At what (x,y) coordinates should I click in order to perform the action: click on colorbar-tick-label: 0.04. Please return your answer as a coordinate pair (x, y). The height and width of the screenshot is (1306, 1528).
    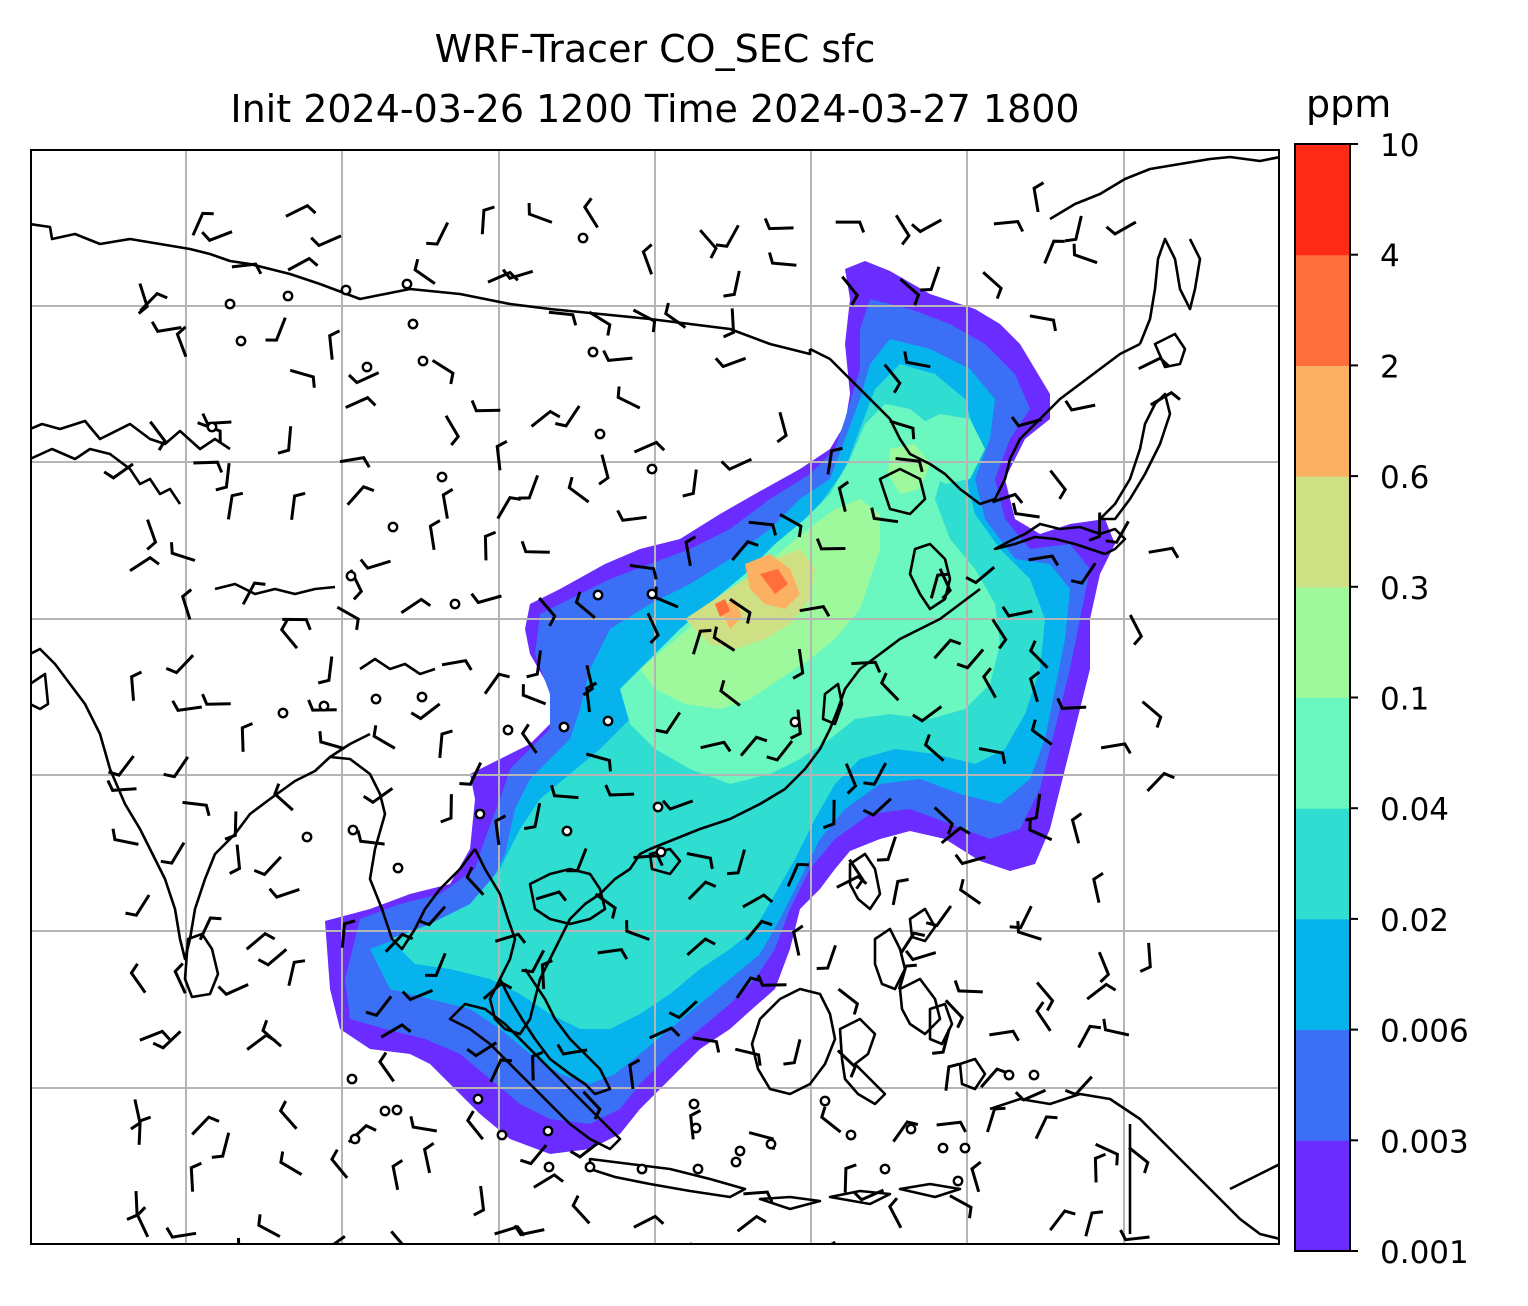
    Looking at the image, I should click on (1414, 810).